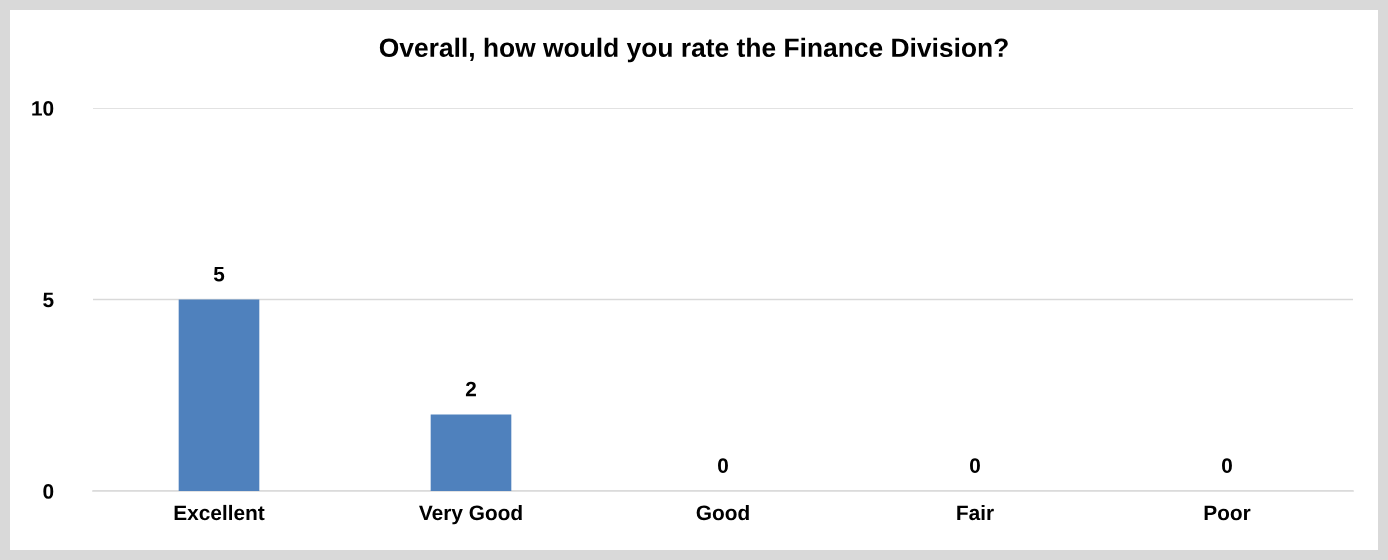 The image size is (1388, 560). I want to click on data-label: 2, so click(470, 389).